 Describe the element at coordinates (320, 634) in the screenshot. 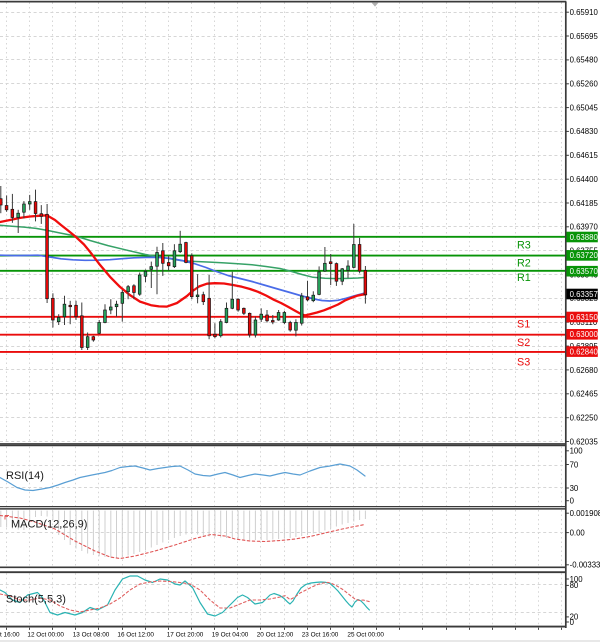

I see `svg-text: 23 Oct 16:00` at that location.